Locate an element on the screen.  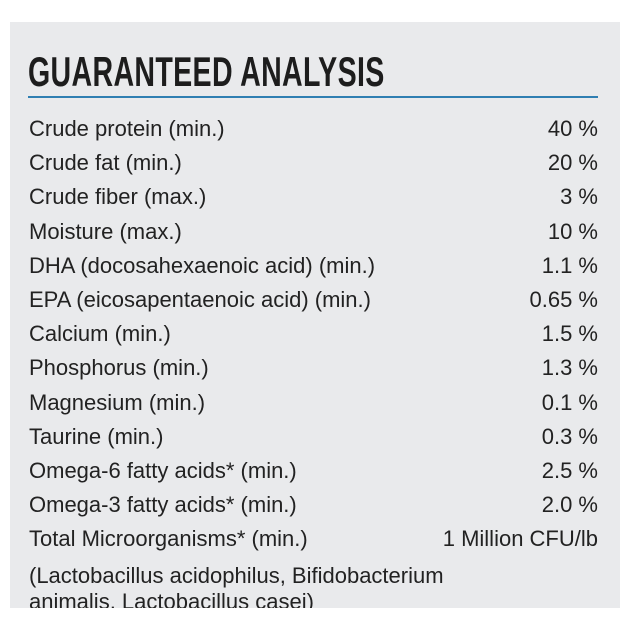
row-label: Phosphorus (min.) is located at coordinates (119, 368).